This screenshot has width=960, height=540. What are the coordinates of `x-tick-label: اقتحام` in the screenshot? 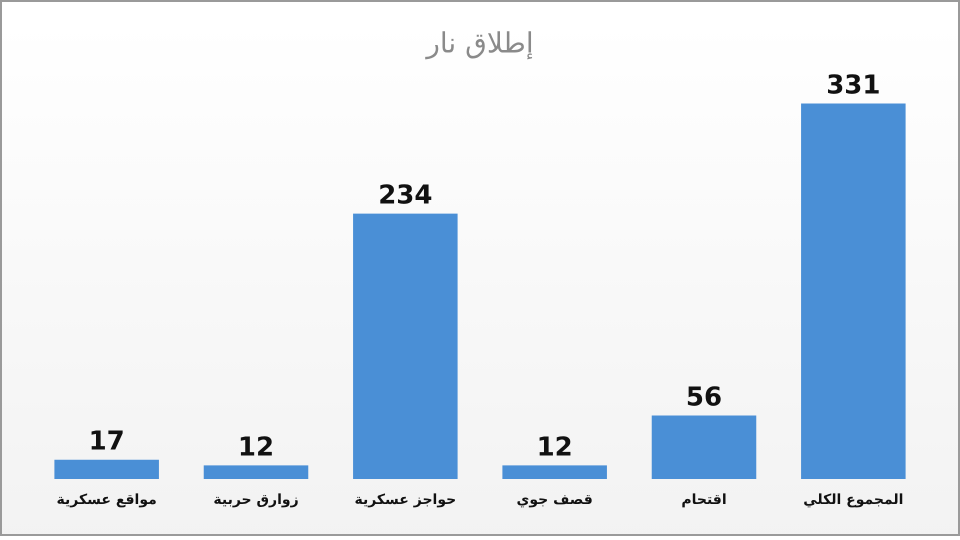 It's located at (704, 500).